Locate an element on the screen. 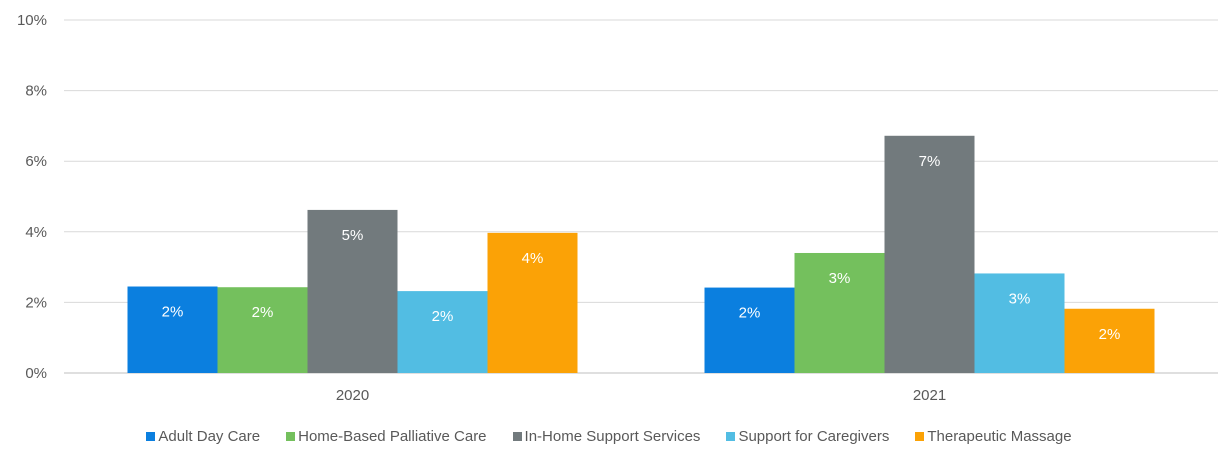 Image resolution: width=1218 pixels, height=450 pixels. y-tick-label: 6% is located at coordinates (36, 161).